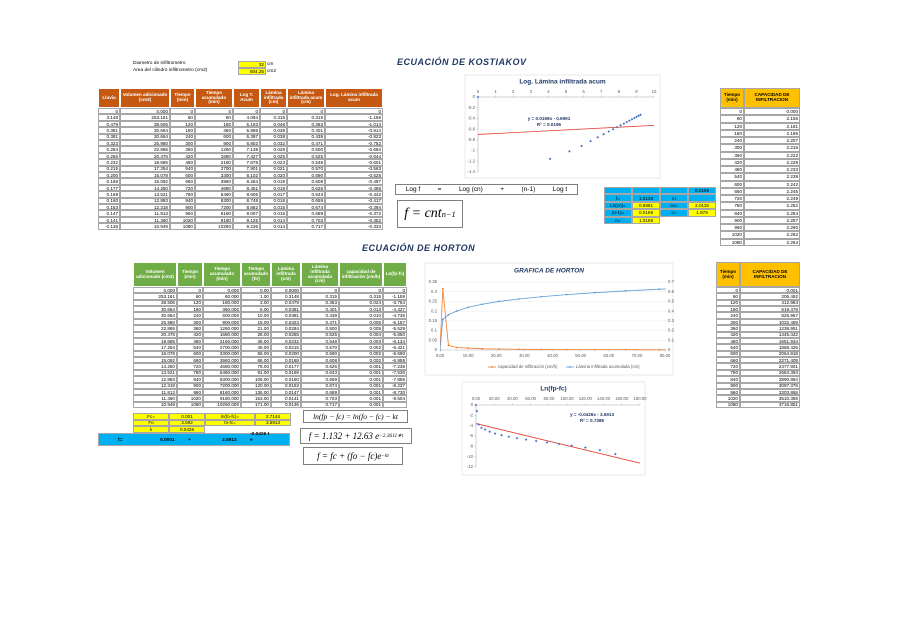  What do you see at coordinates (395, 341) in the screenshot?
I see `table-cell: -6.134` at bounding box center [395, 341].